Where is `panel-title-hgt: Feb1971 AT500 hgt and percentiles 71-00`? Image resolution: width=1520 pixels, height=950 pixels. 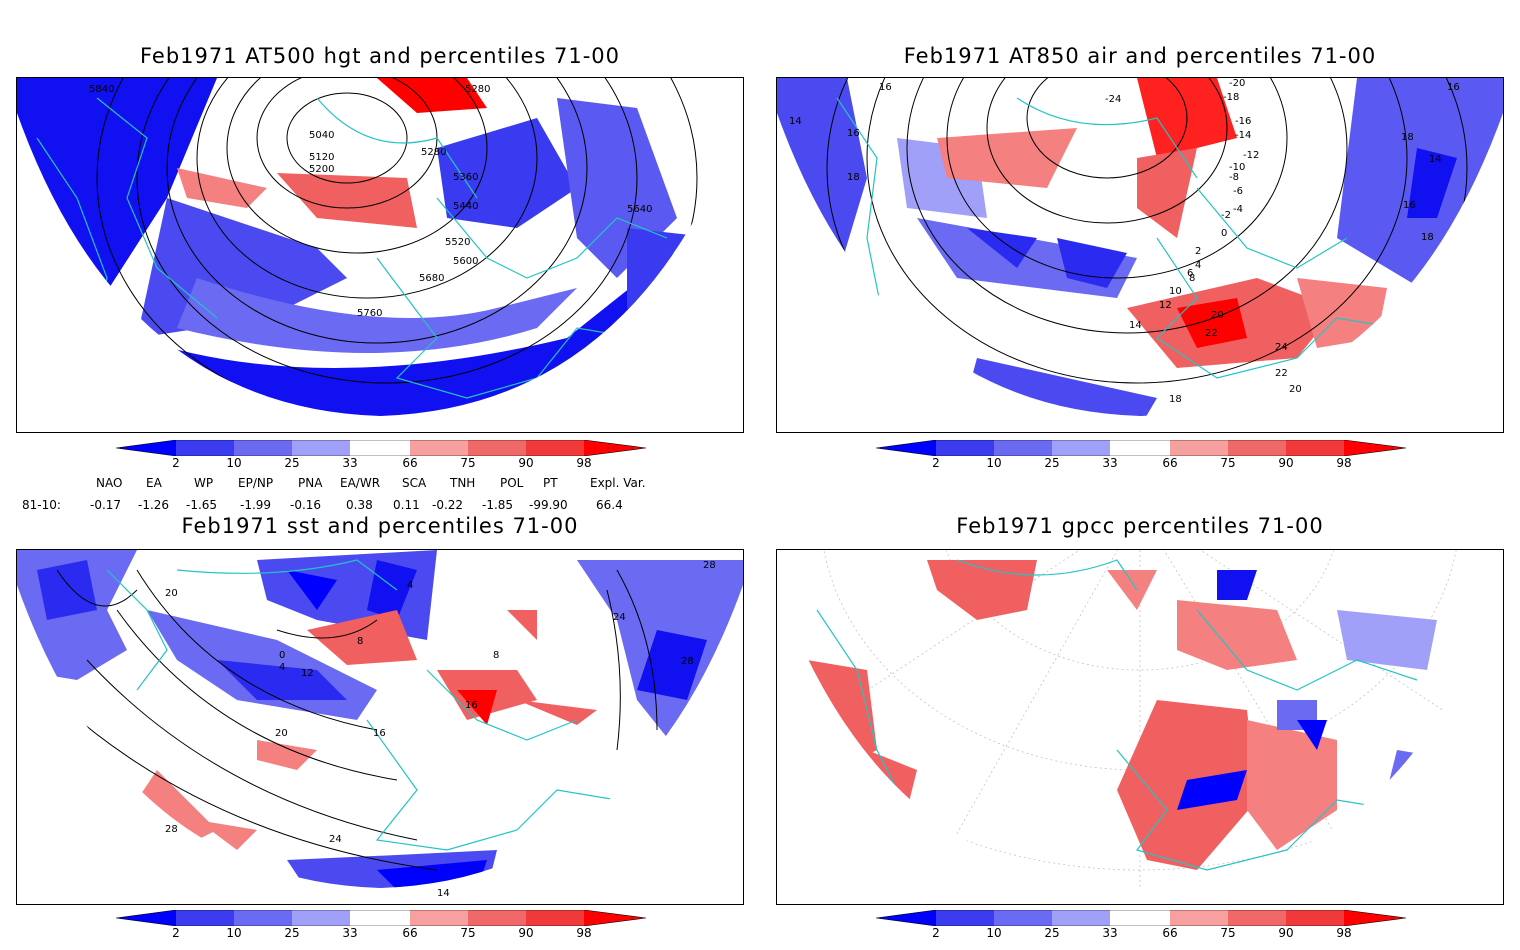
panel-title-hgt: Feb1971 AT500 hgt and percentiles 71-00 is located at coordinates (379, 56).